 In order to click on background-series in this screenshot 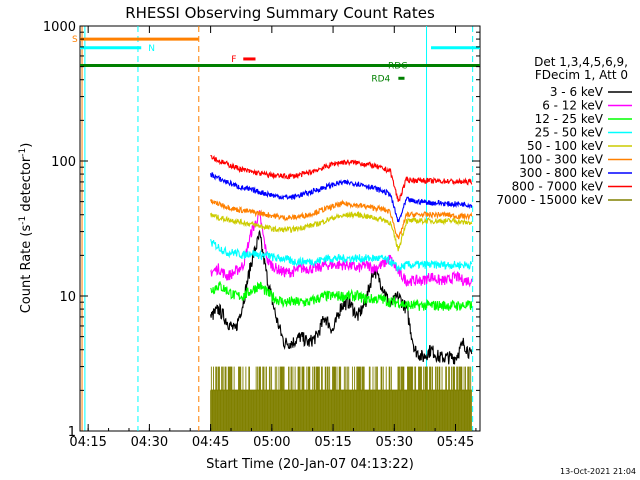, I will do `click(341, 398)`.